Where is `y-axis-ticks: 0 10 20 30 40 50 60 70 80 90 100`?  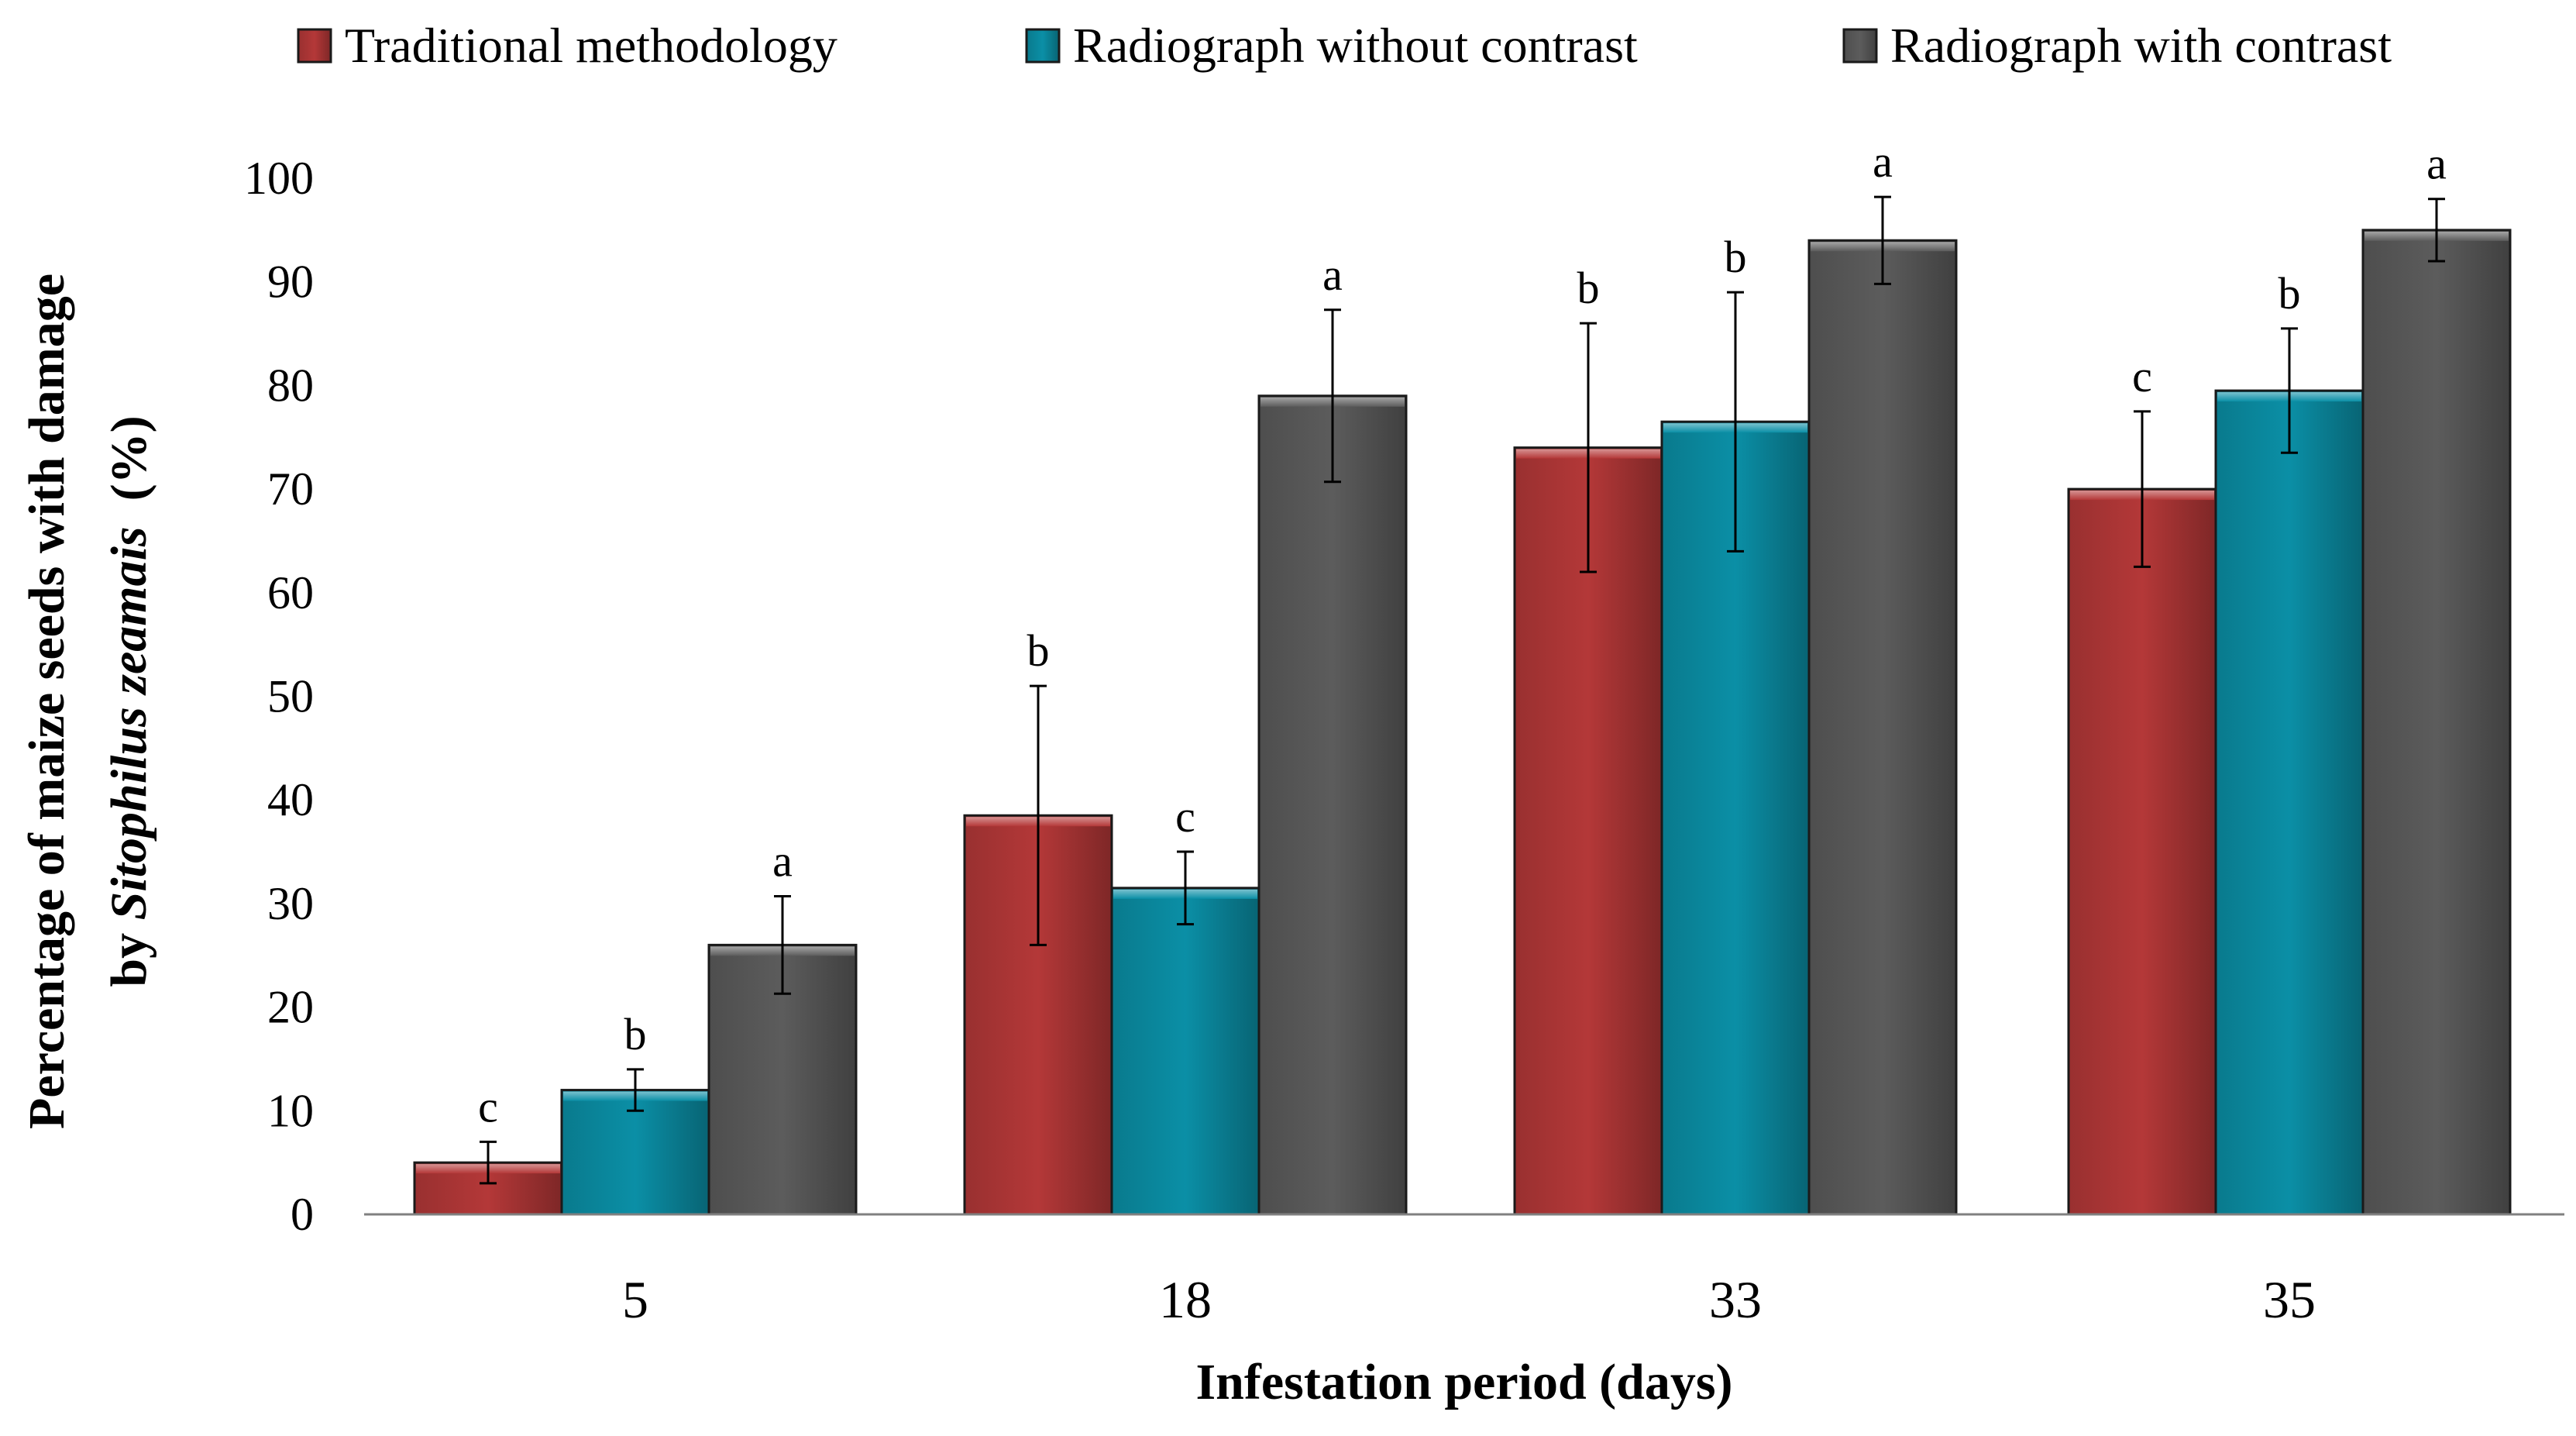 y-axis-ticks: 0 10 20 30 40 50 60 70 80 90 100 is located at coordinates (279, 696).